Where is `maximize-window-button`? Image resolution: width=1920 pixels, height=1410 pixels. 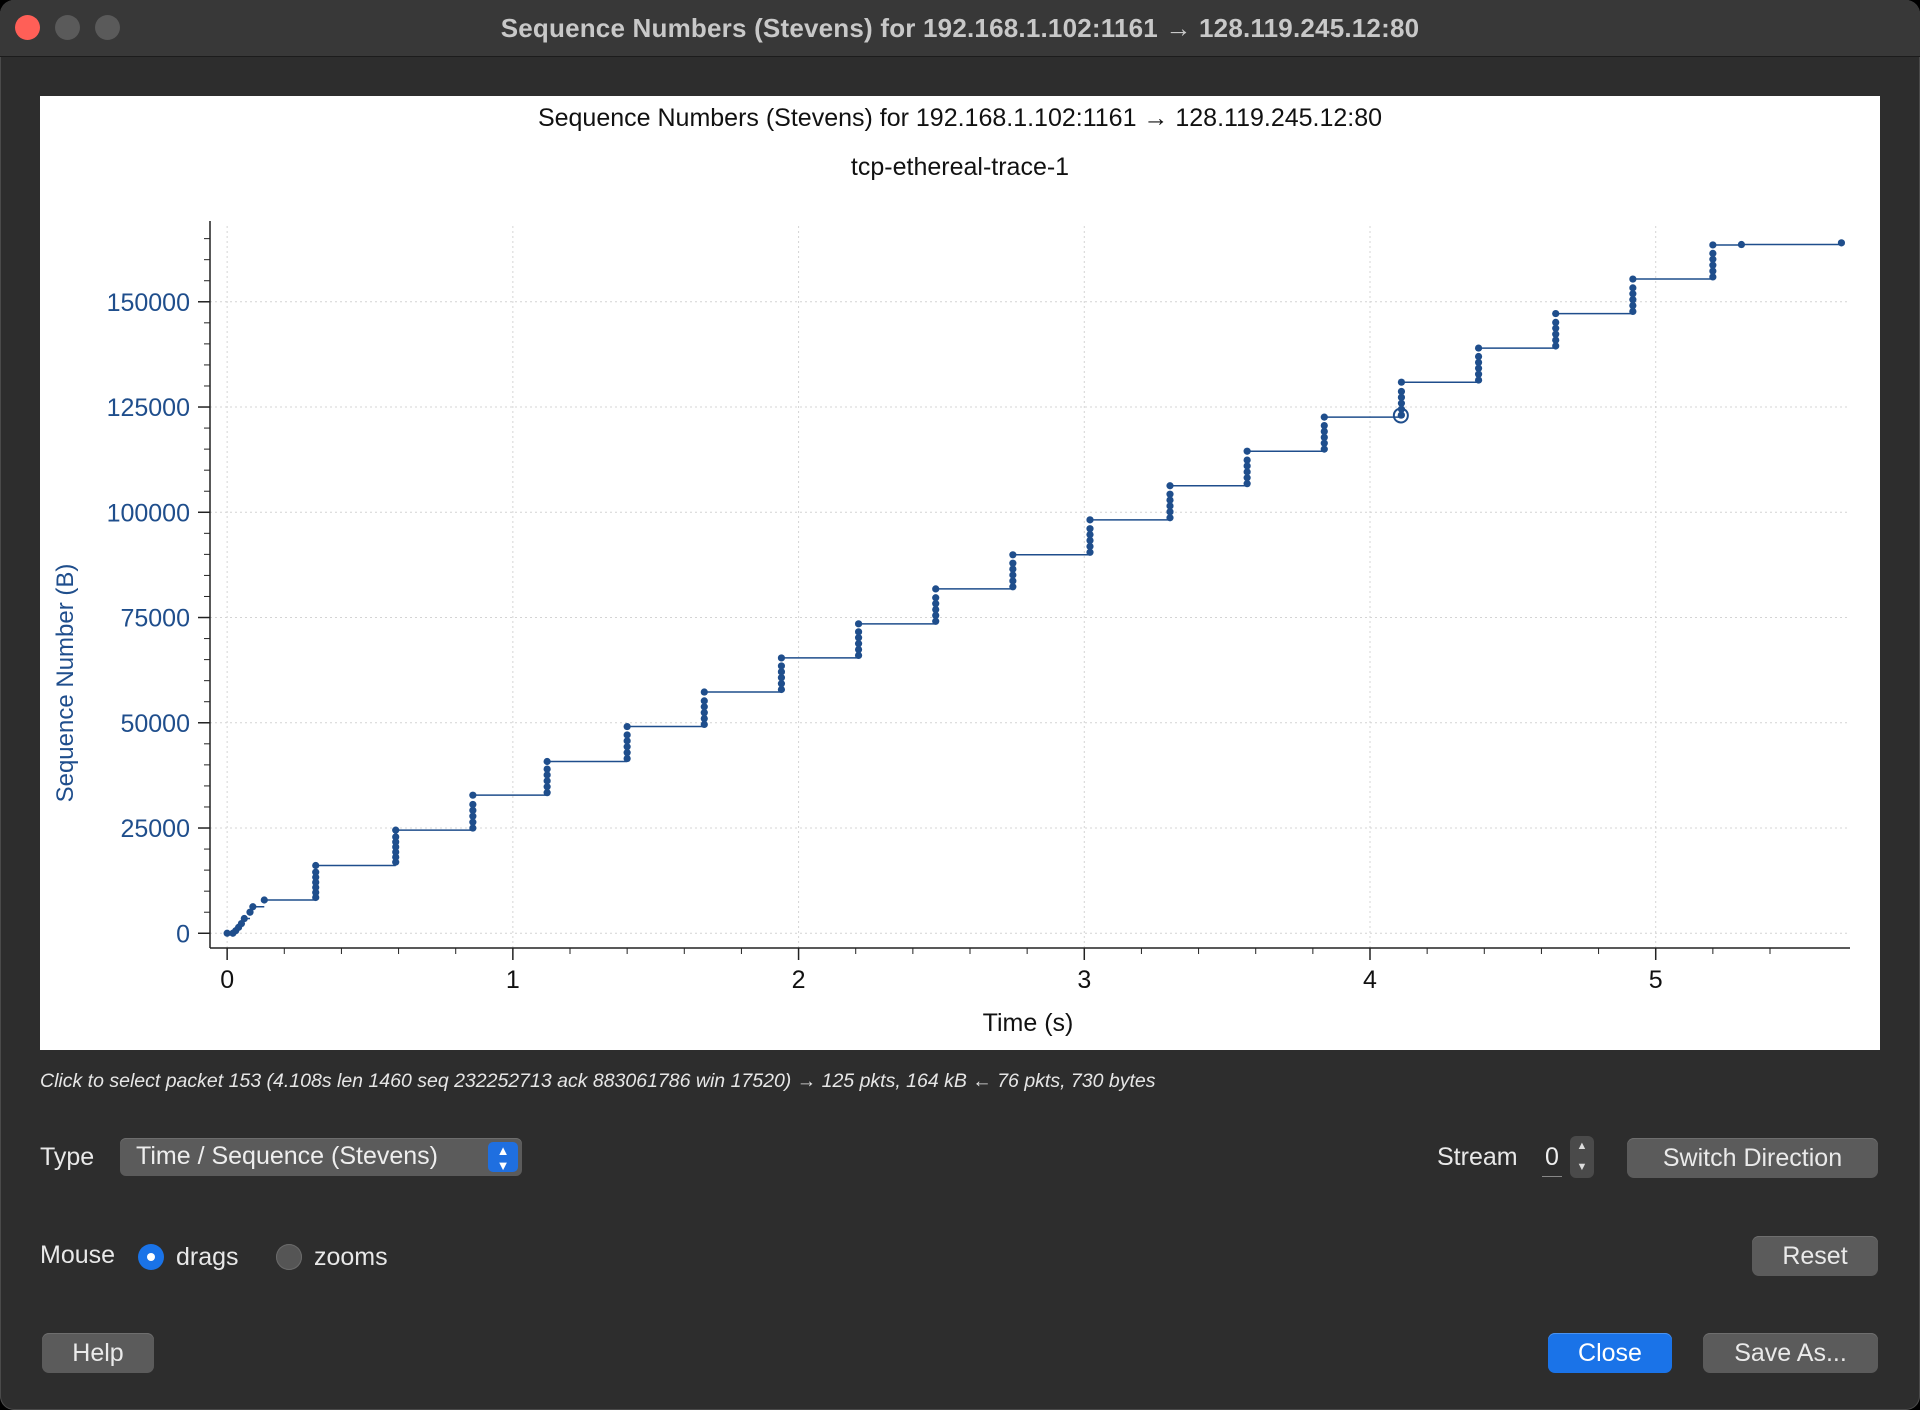
maximize-window-button is located at coordinates (107, 27).